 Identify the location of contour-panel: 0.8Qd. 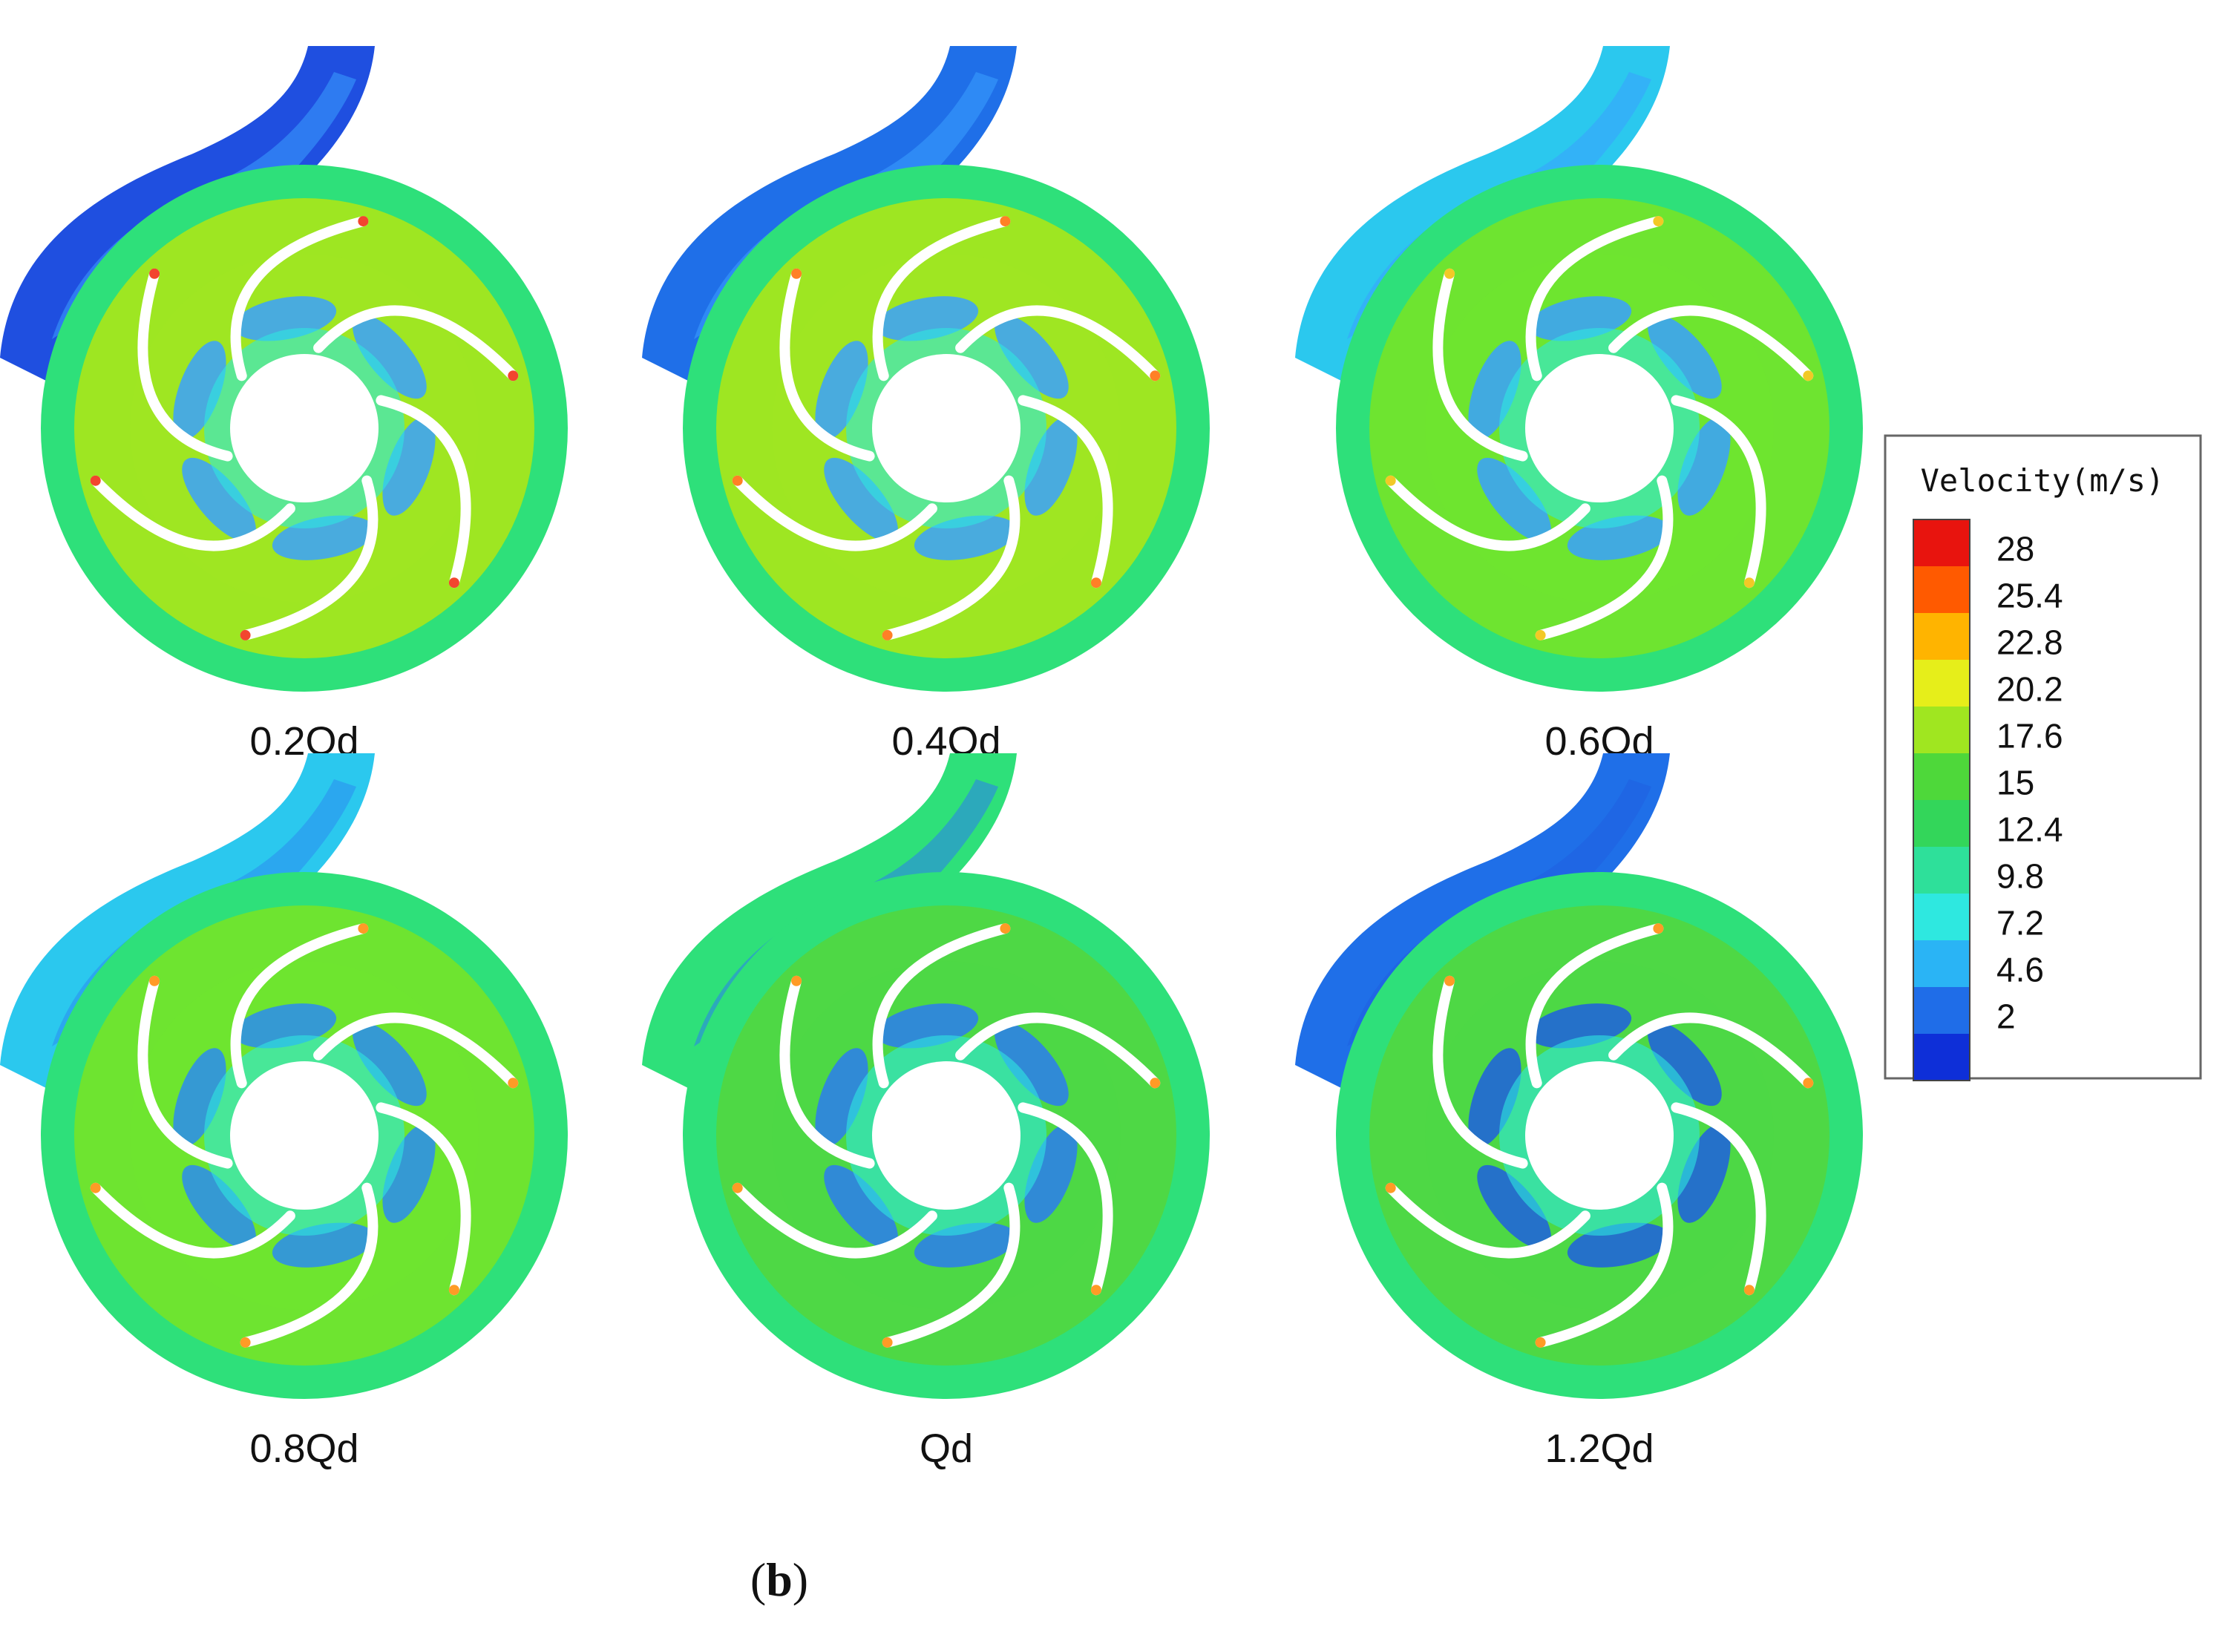
(284, 1112).